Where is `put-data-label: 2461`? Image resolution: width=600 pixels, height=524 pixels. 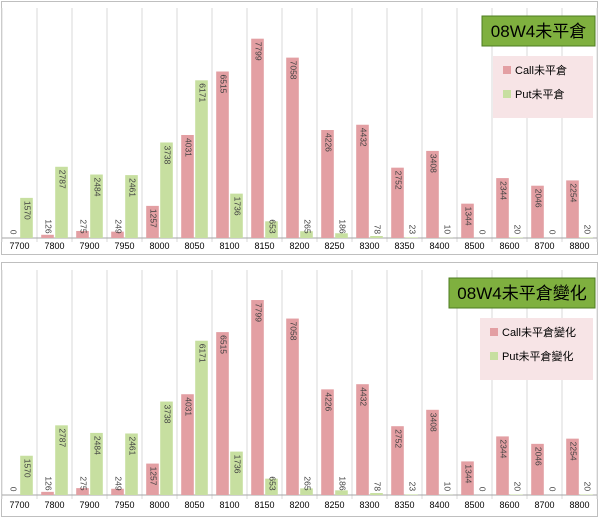
put-data-label: 2461 is located at coordinates (132, 445).